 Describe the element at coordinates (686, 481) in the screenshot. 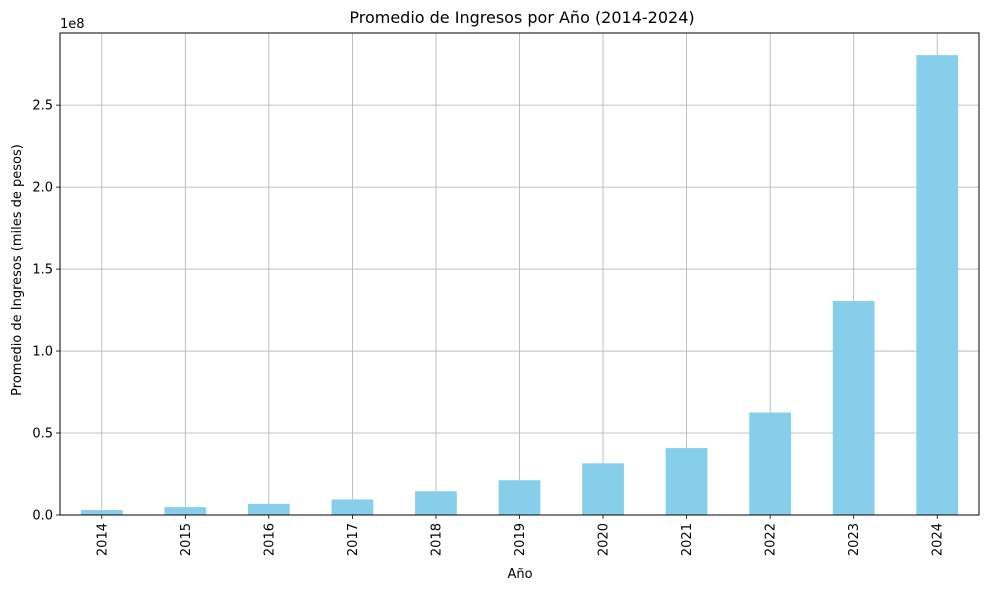

I see `bar-2021` at that location.